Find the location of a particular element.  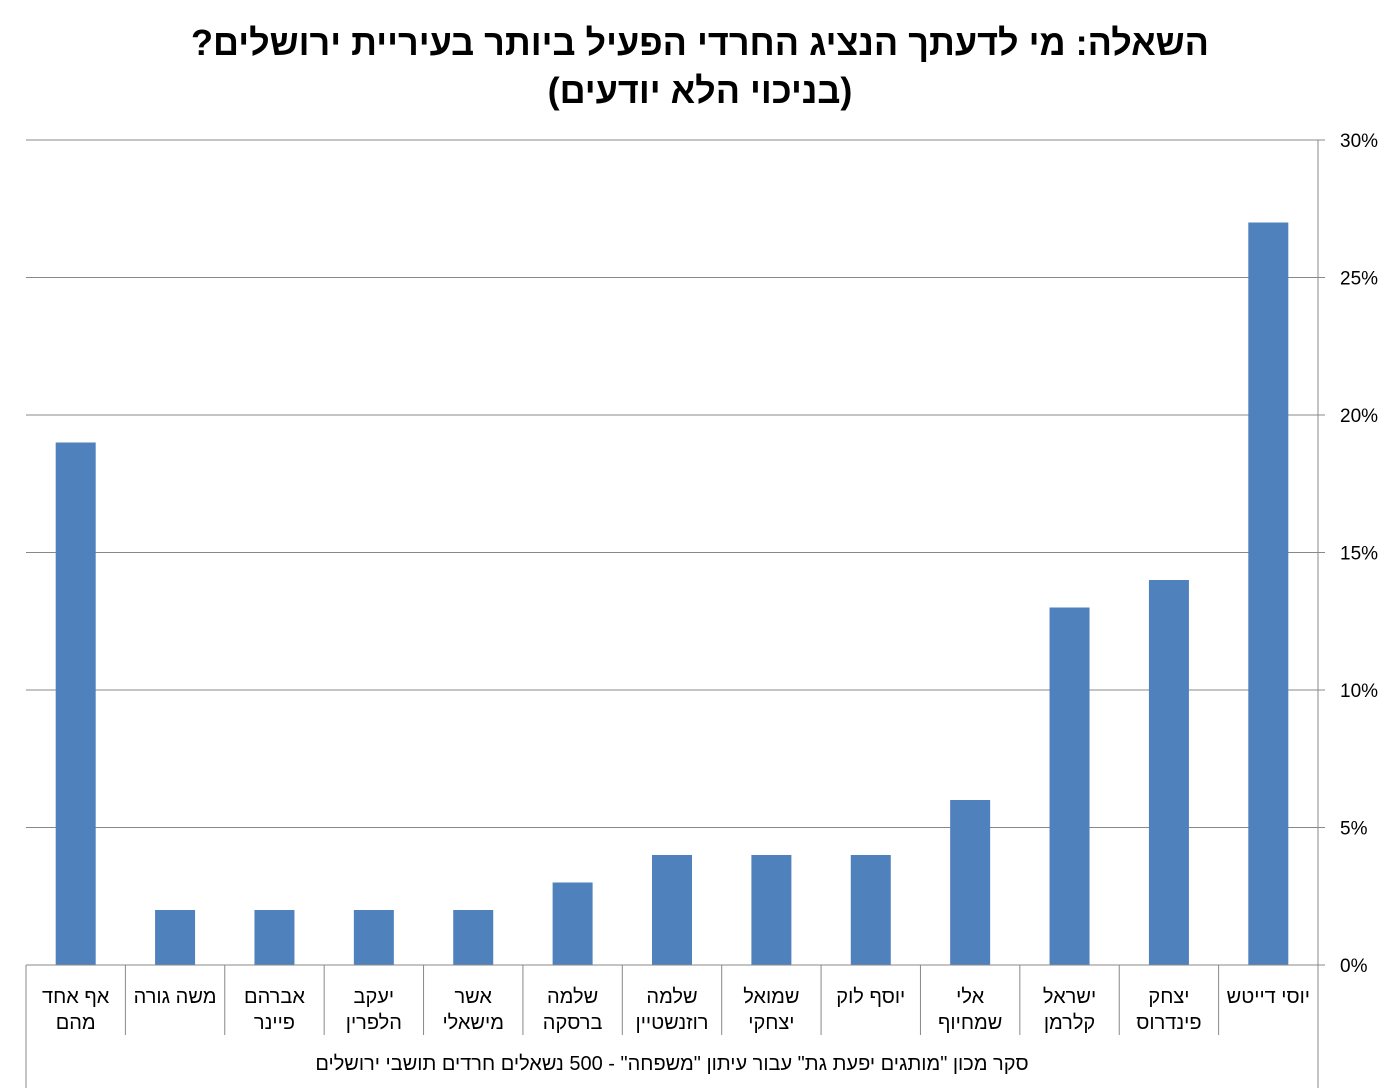

category-label-6-line-1: רוזנשטיין is located at coordinates (672, 1023).